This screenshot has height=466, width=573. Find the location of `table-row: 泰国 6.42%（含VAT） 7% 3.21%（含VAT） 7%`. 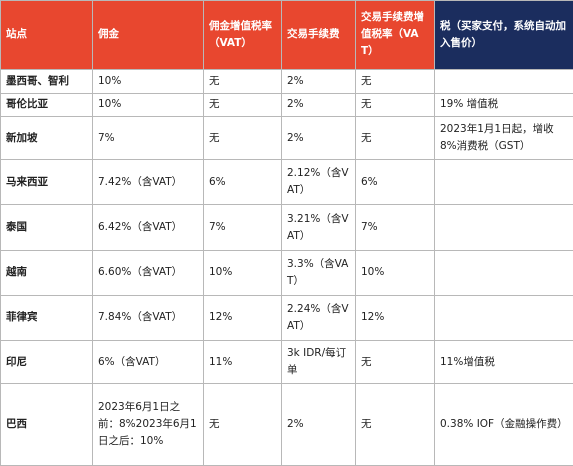

table-row: 泰国 6.42%（含VAT） 7% 3.21%（含VAT） 7% is located at coordinates (286, 227).